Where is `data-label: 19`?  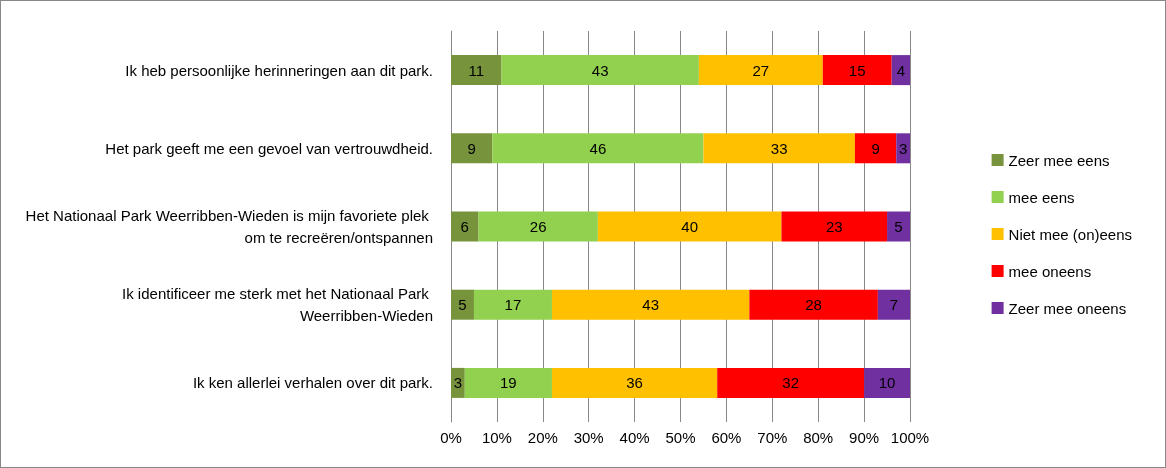 data-label: 19 is located at coordinates (508, 383).